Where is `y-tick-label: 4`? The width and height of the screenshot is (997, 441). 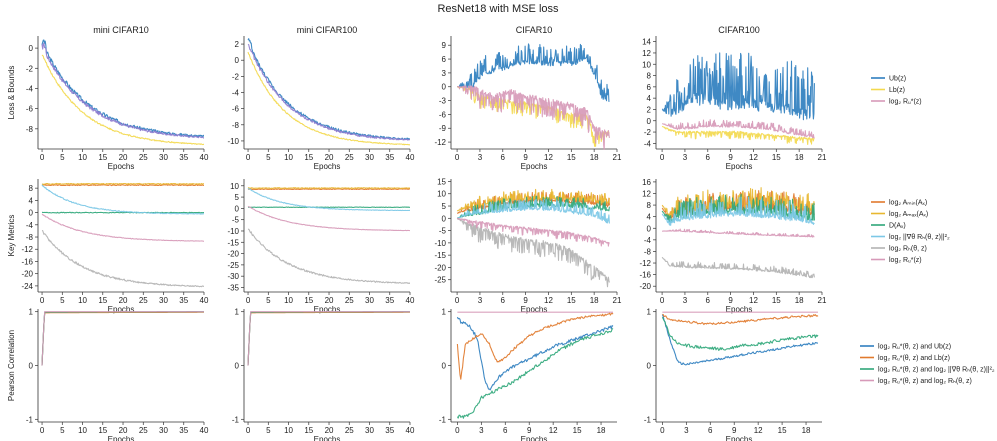 y-tick-label: 4 is located at coordinates (31, 200).